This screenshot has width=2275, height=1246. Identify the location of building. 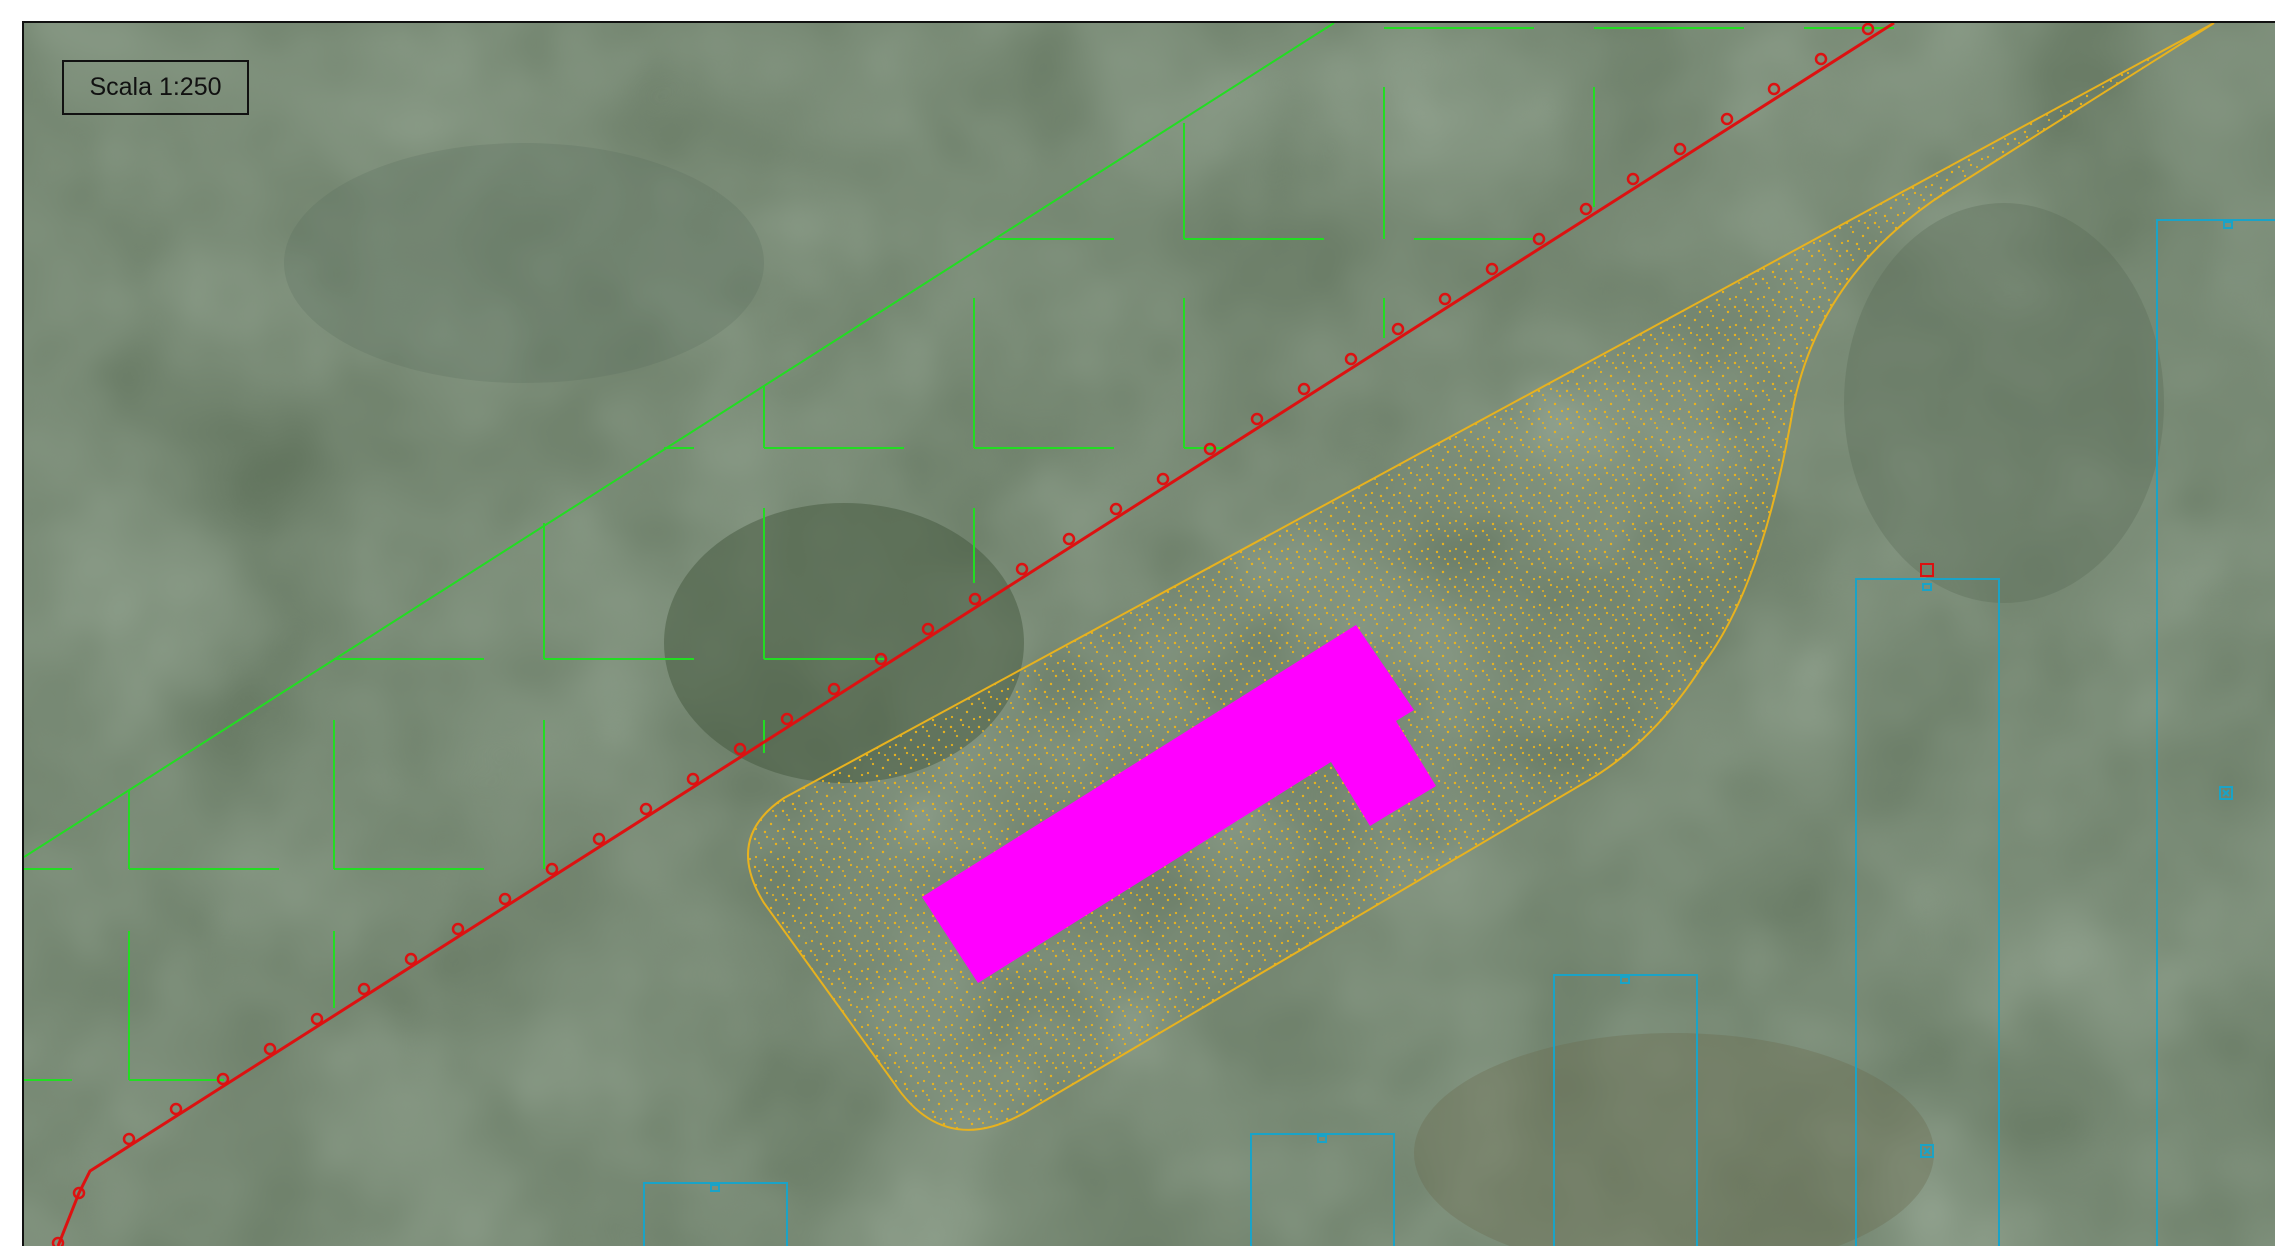
(1179, 804).